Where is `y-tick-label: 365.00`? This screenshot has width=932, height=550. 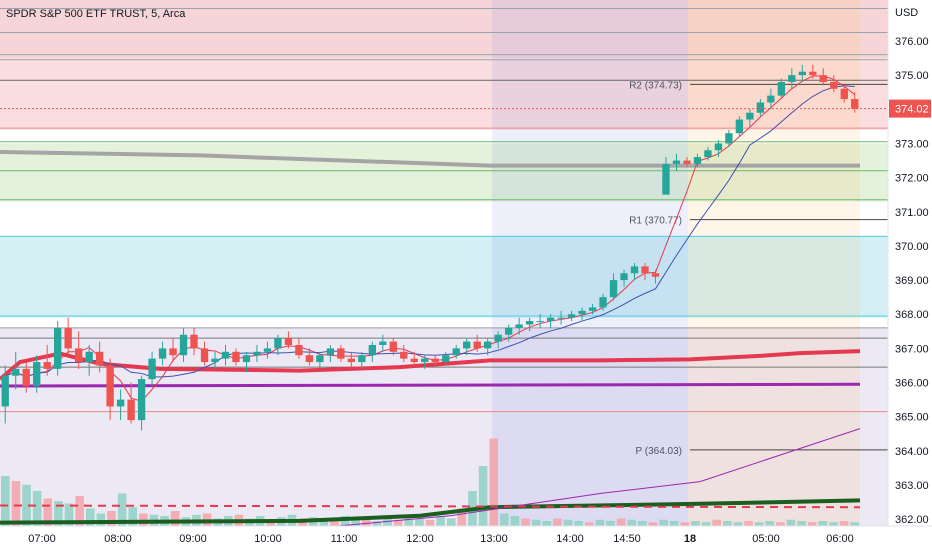 y-tick-label: 365.00 is located at coordinates (912, 418).